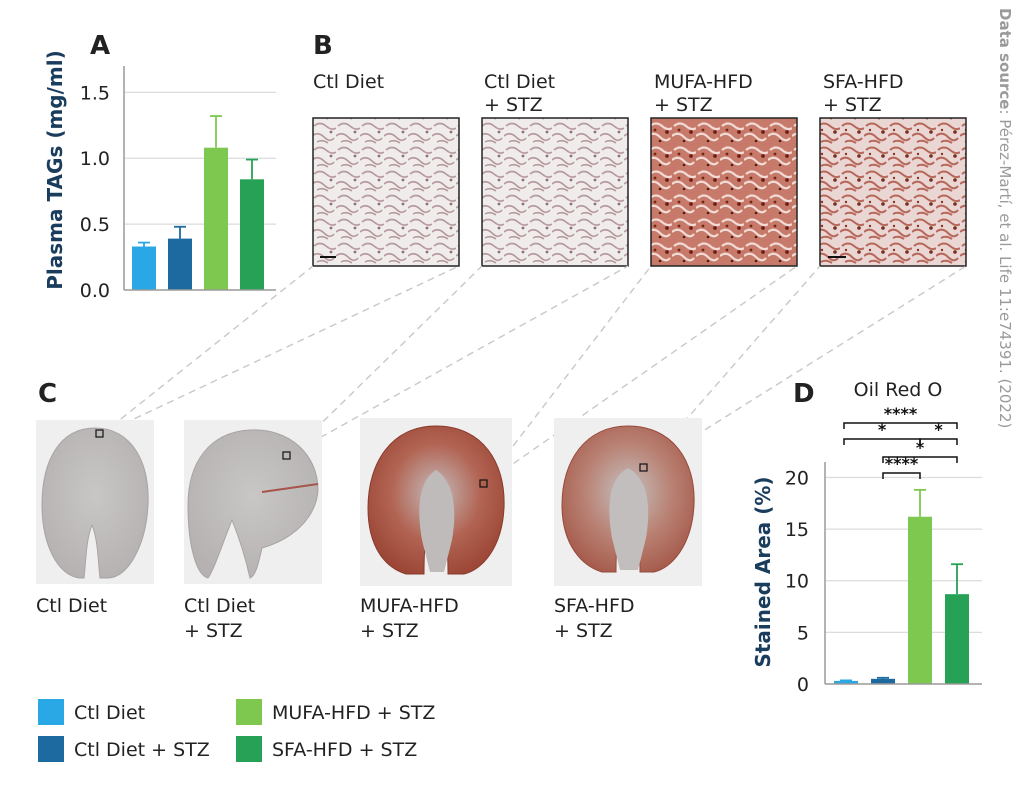  I want to click on kidney-sfa-hfd-stz: SFA-HFD + STZ, so click(628, 530).